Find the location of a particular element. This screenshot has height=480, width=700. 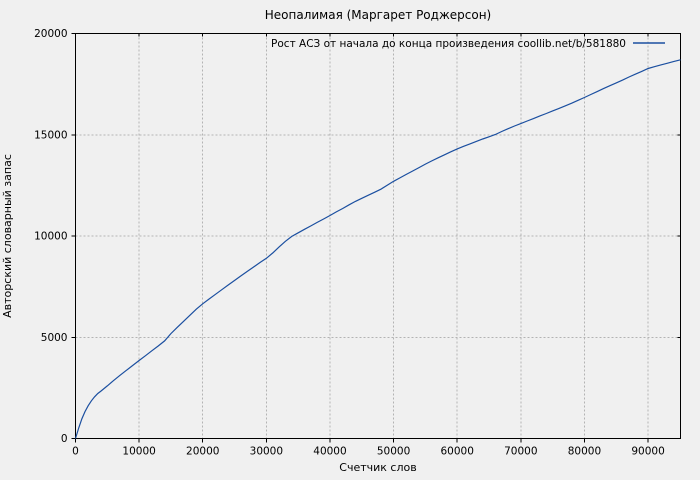

x-tick-label: 20000 is located at coordinates (202, 452).